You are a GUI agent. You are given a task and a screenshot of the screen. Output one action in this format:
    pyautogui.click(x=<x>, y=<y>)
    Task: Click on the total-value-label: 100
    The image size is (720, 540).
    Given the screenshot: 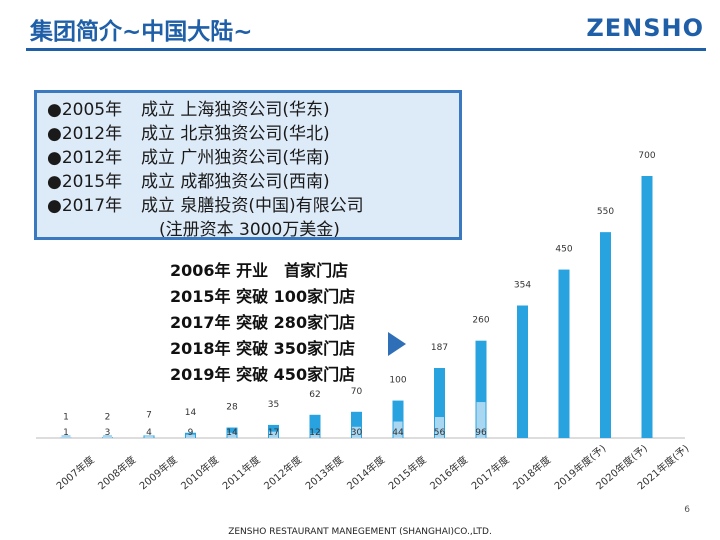 What is the action you would take?
    pyautogui.click(x=397, y=381)
    